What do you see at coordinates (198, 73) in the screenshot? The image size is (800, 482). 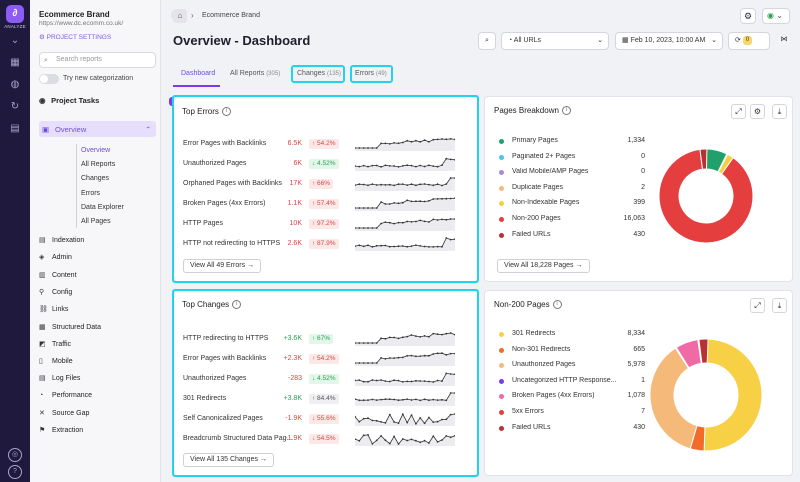 I see `tab-dashboard: Dashboard` at bounding box center [198, 73].